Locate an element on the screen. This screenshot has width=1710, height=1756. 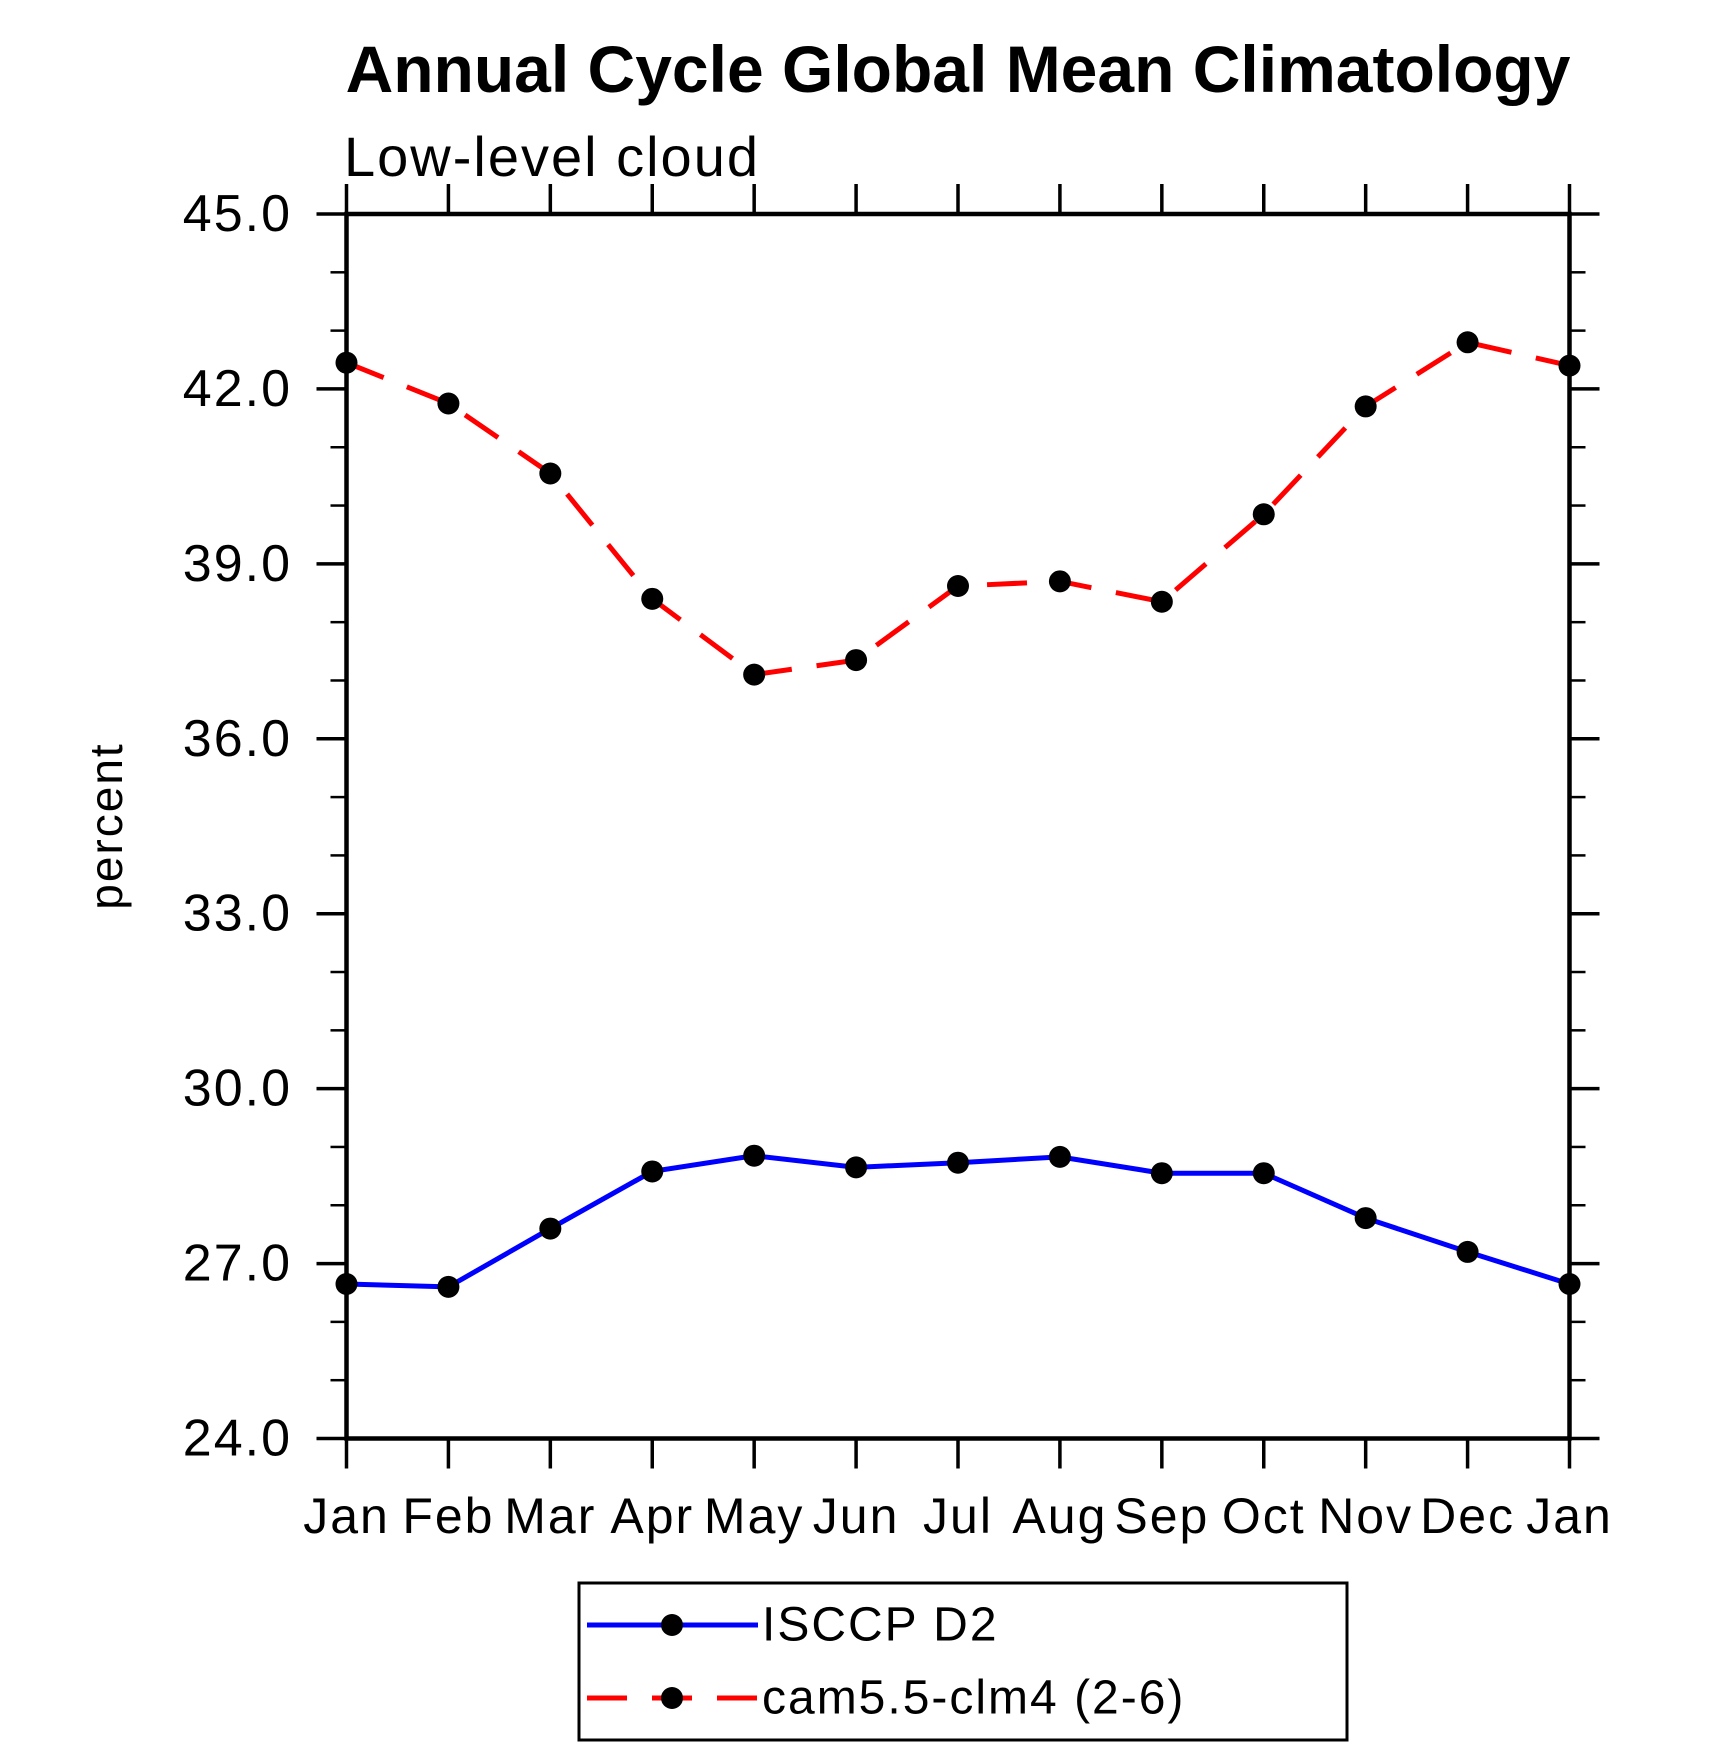
y-tick-label: 30.0 is located at coordinates (237, 1089).